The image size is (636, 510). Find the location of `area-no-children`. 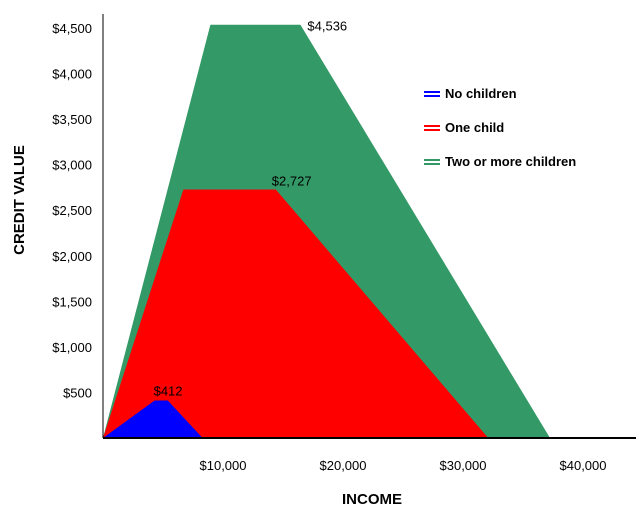

area-no-children is located at coordinates (153, 419).